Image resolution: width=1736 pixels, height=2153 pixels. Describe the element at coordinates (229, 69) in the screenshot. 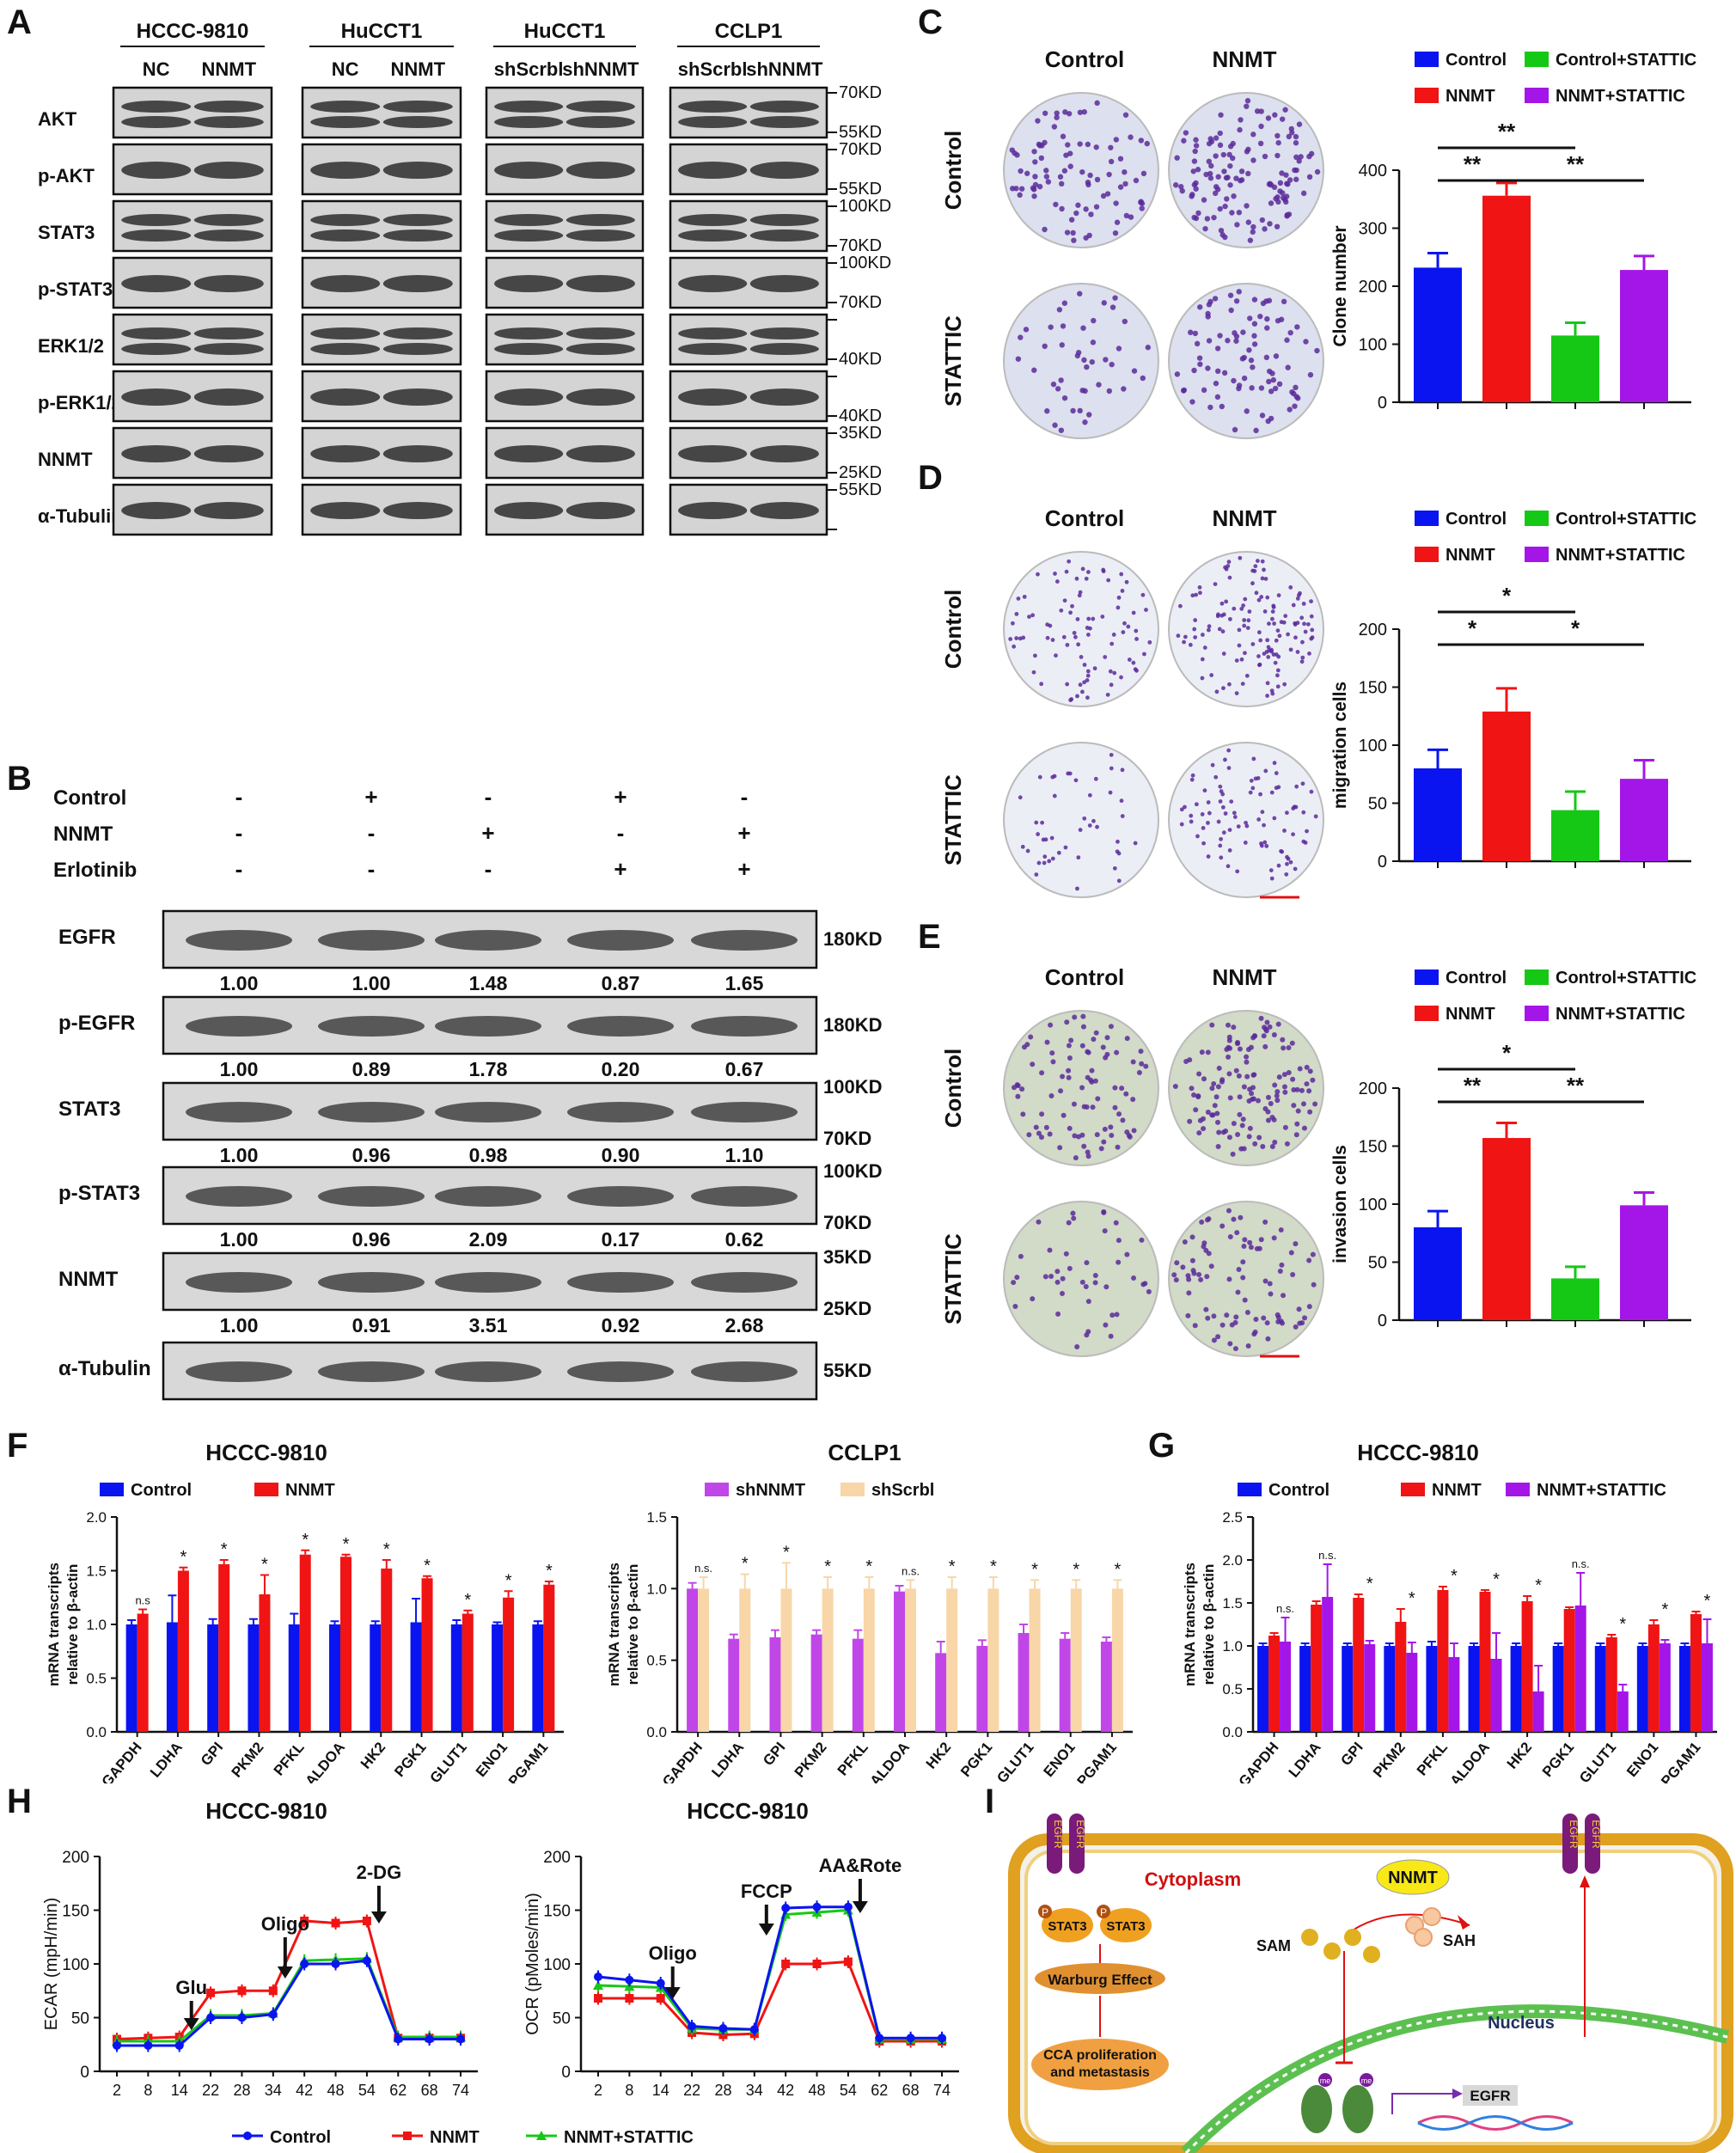

I see `lane-label: NNMT` at that location.